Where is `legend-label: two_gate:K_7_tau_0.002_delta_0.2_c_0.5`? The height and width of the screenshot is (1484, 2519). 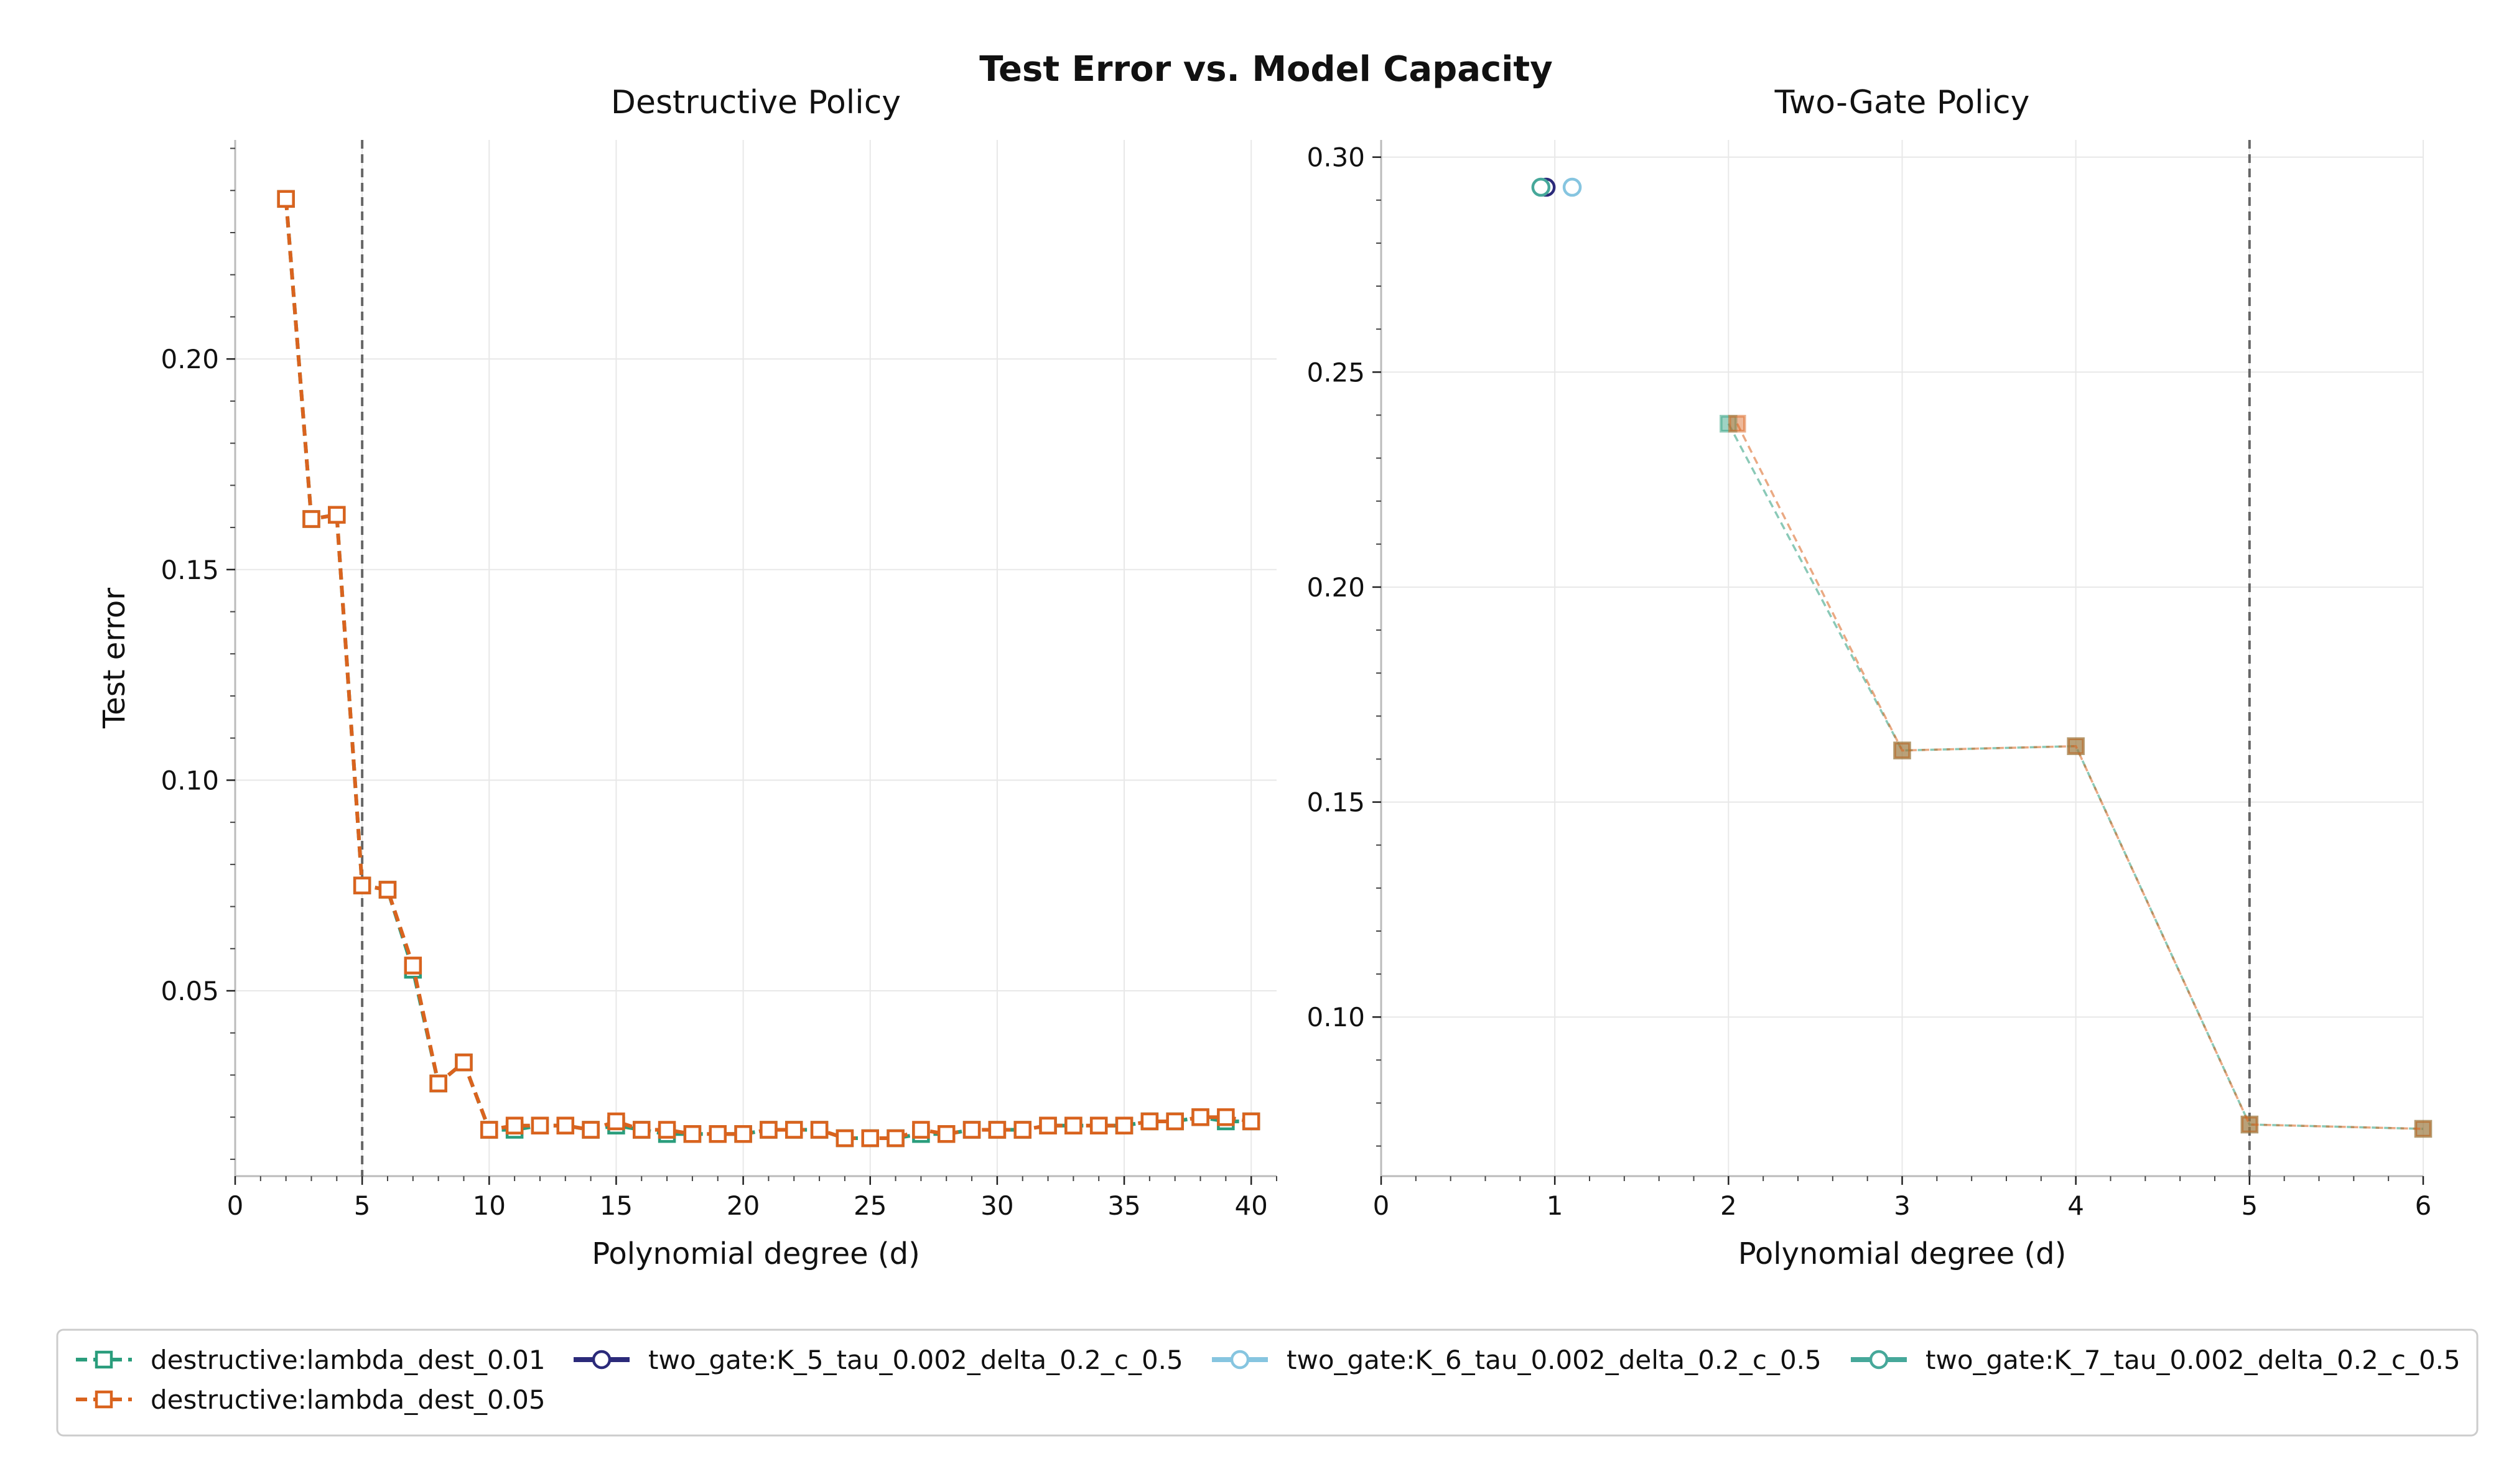
legend-label: two_gate:K_7_tau_0.002_delta_0.2_c_0.5 is located at coordinates (2193, 1360).